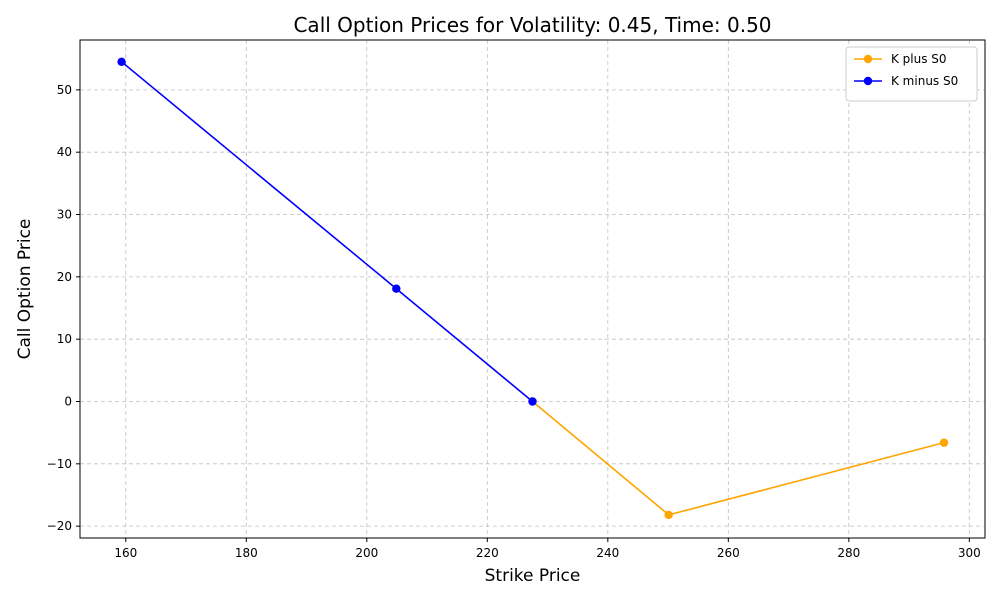 This screenshot has width=1000, height=604. I want to click on y-tick-label: −10, so click(59, 464).